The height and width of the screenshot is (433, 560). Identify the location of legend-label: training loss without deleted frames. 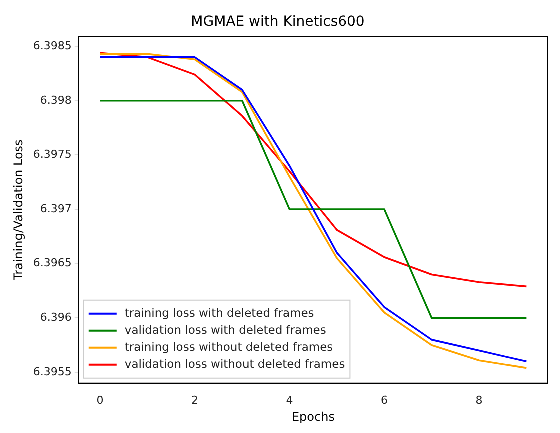
(229, 347).